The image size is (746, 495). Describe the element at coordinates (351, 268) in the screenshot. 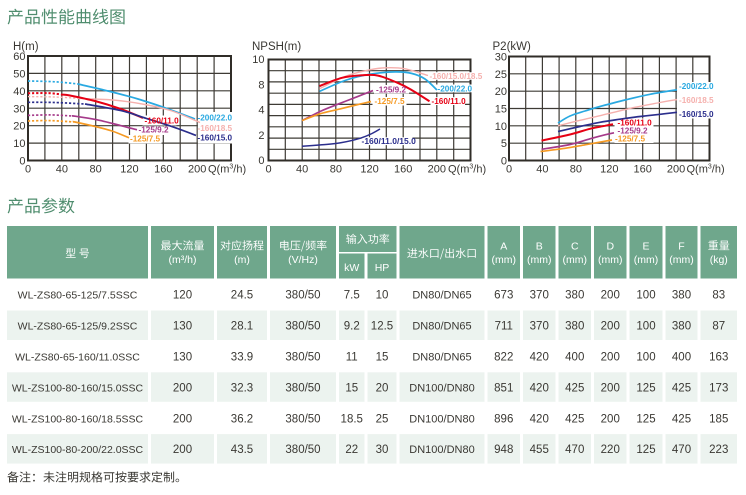

I see `svg-text: kW` at that location.